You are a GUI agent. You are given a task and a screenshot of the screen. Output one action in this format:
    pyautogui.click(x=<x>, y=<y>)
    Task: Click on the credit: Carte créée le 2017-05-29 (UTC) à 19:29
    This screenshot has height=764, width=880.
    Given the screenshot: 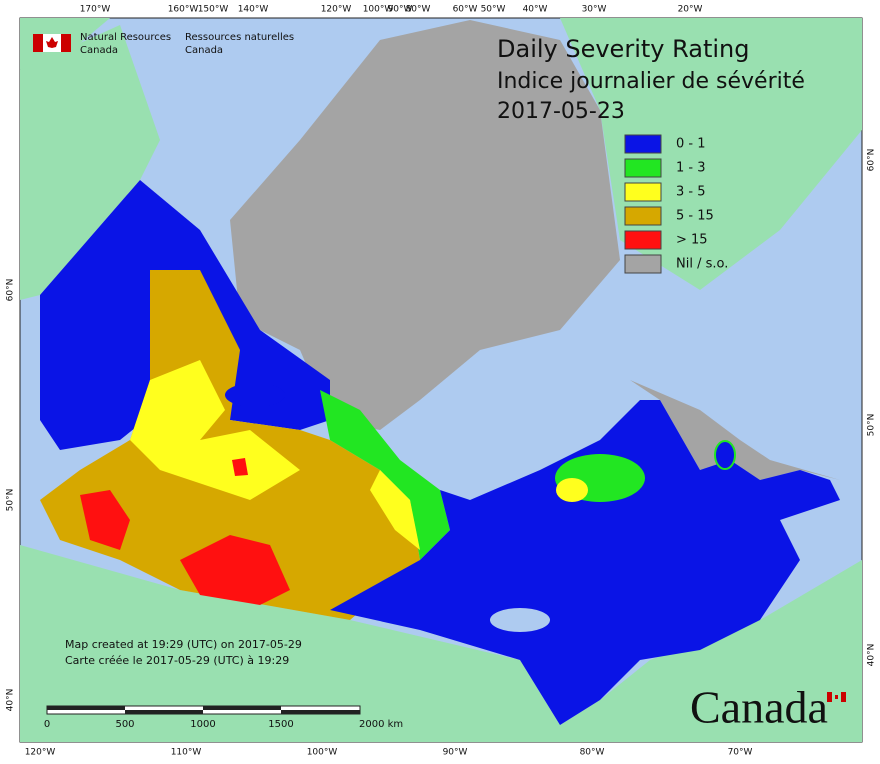 What is the action you would take?
    pyautogui.click(x=177, y=660)
    